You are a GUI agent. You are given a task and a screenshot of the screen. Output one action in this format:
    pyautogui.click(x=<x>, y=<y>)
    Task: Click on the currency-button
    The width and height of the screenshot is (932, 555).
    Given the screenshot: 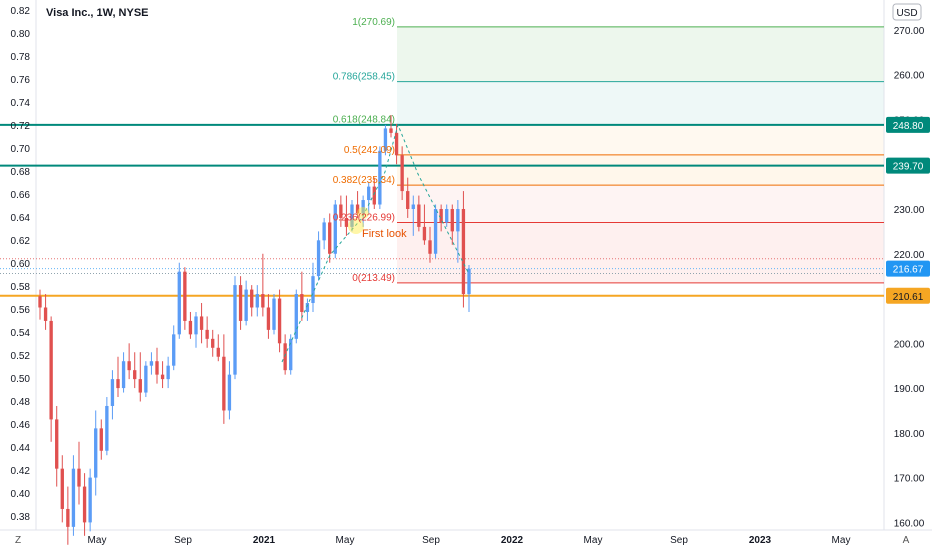 What is the action you would take?
    pyautogui.click(x=907, y=12)
    